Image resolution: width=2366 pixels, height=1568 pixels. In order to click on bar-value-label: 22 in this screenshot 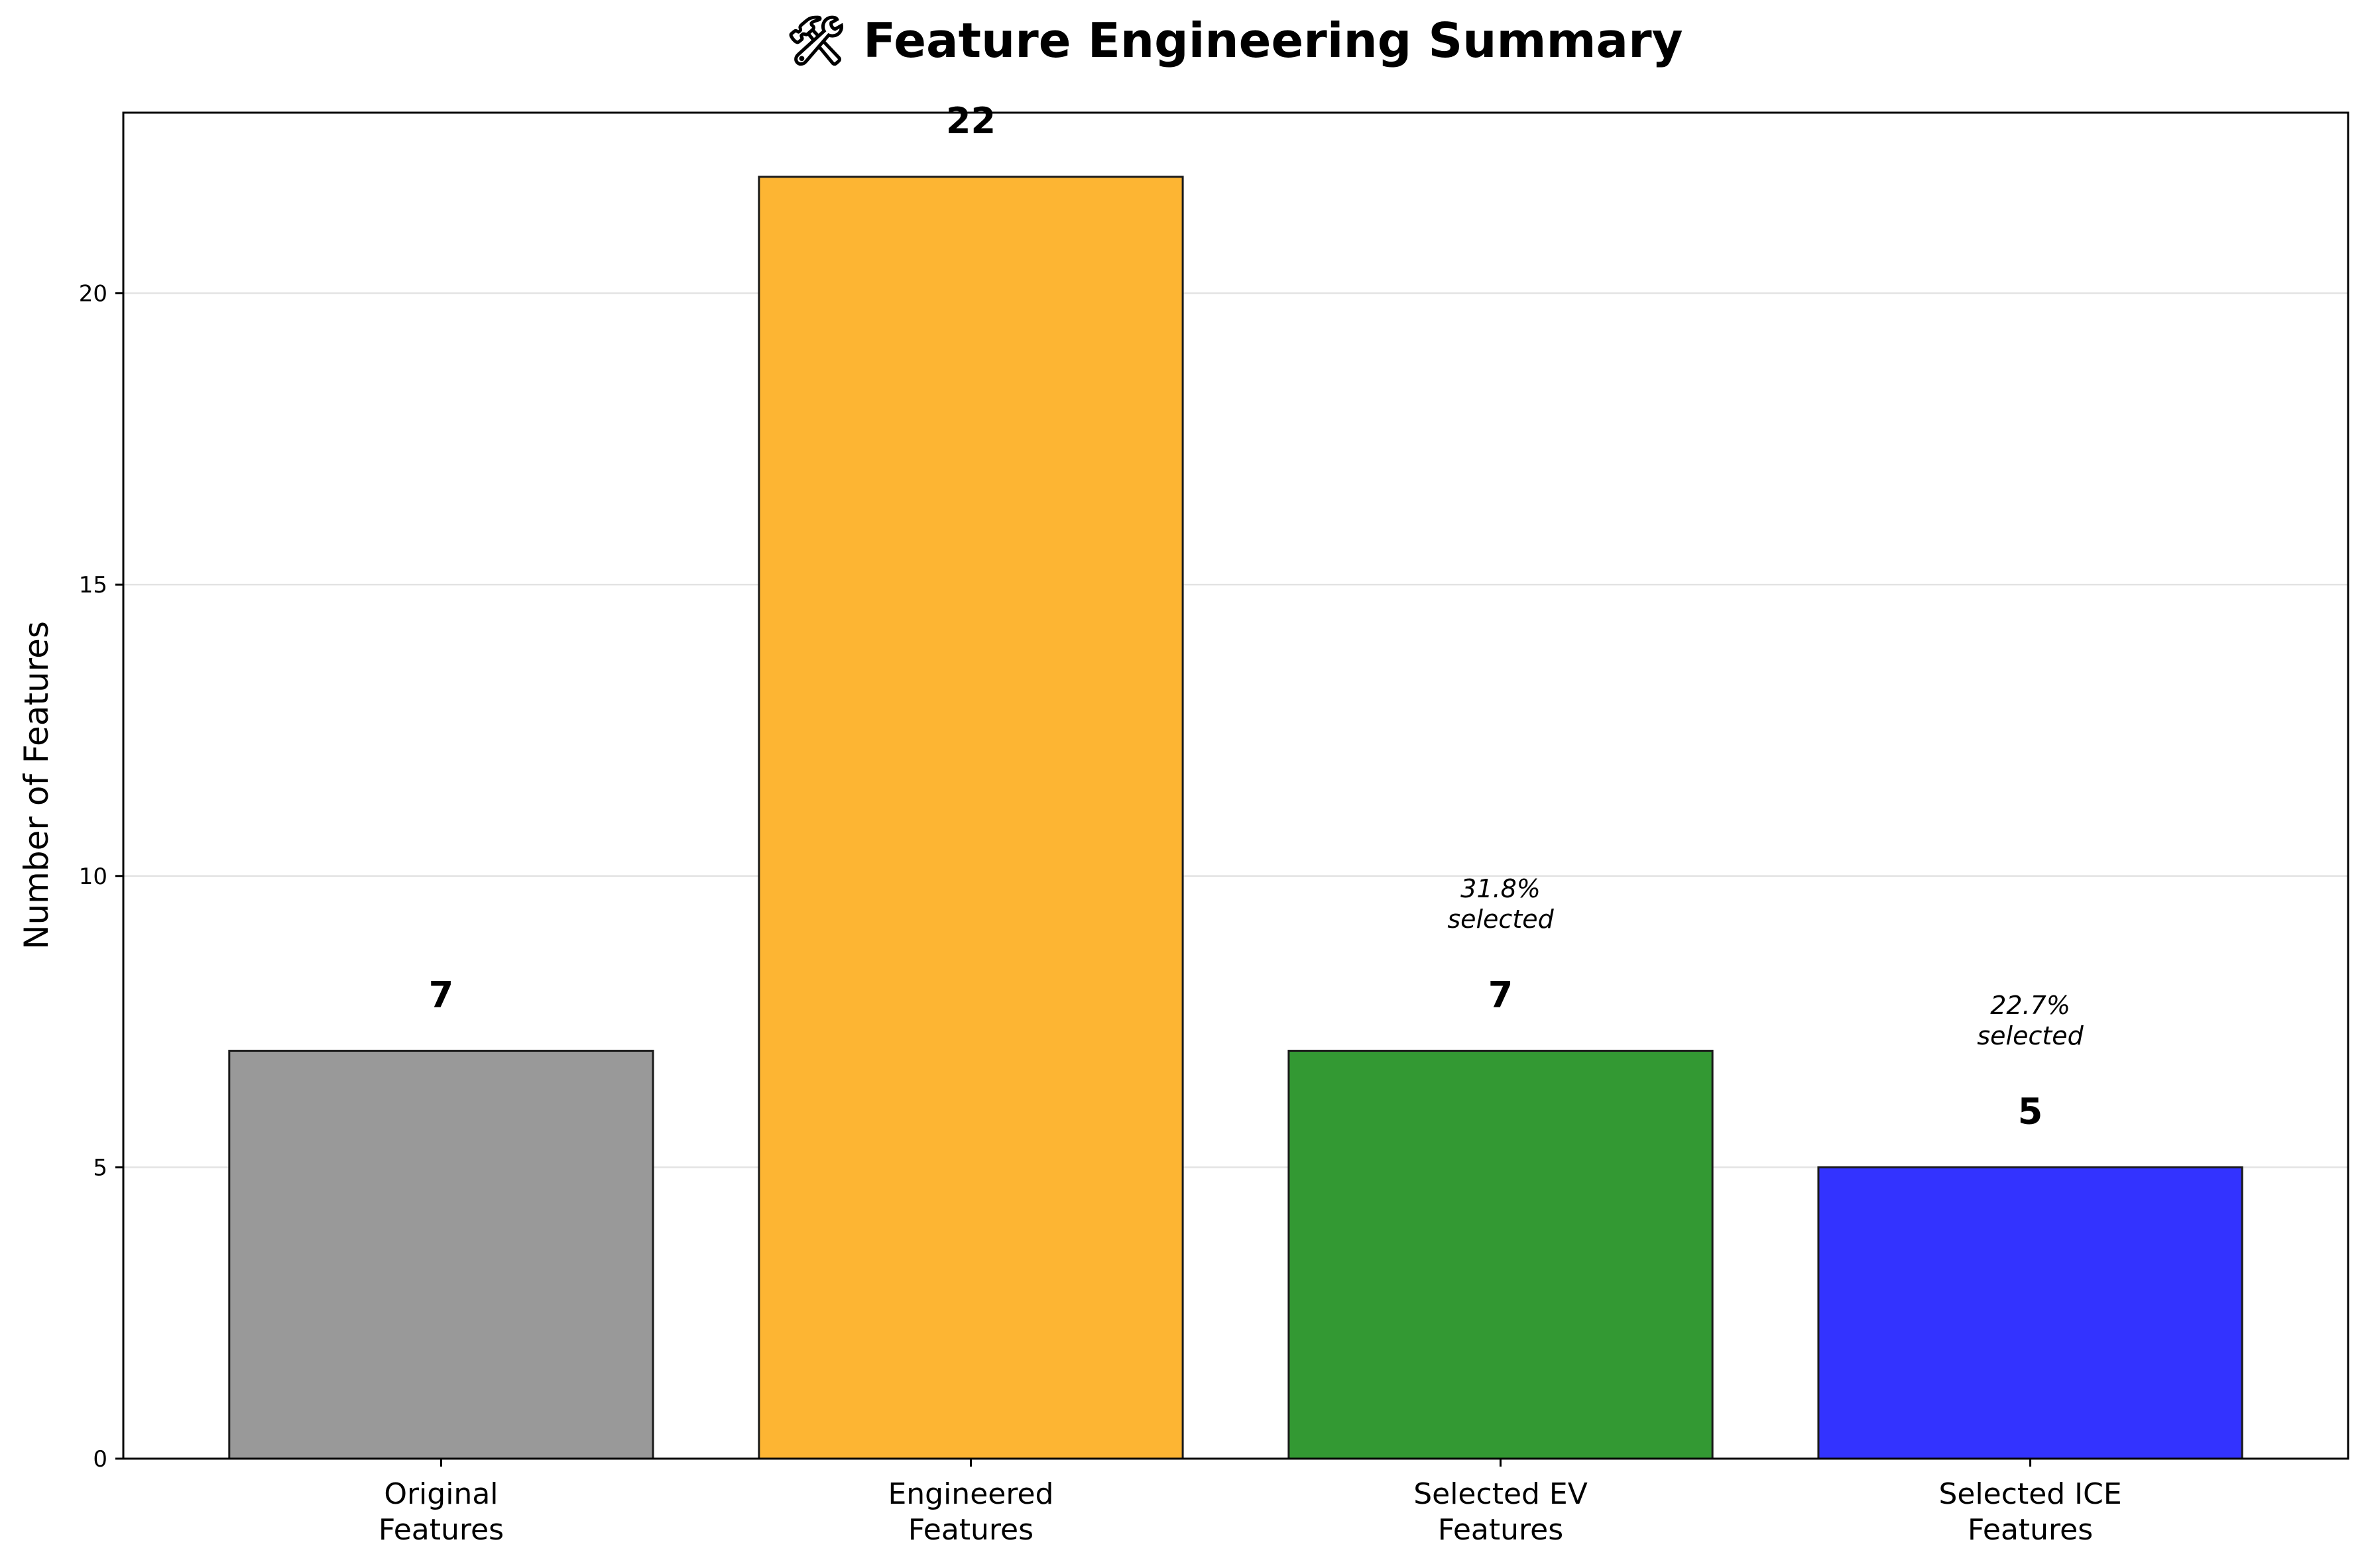, I will do `click(971, 121)`.